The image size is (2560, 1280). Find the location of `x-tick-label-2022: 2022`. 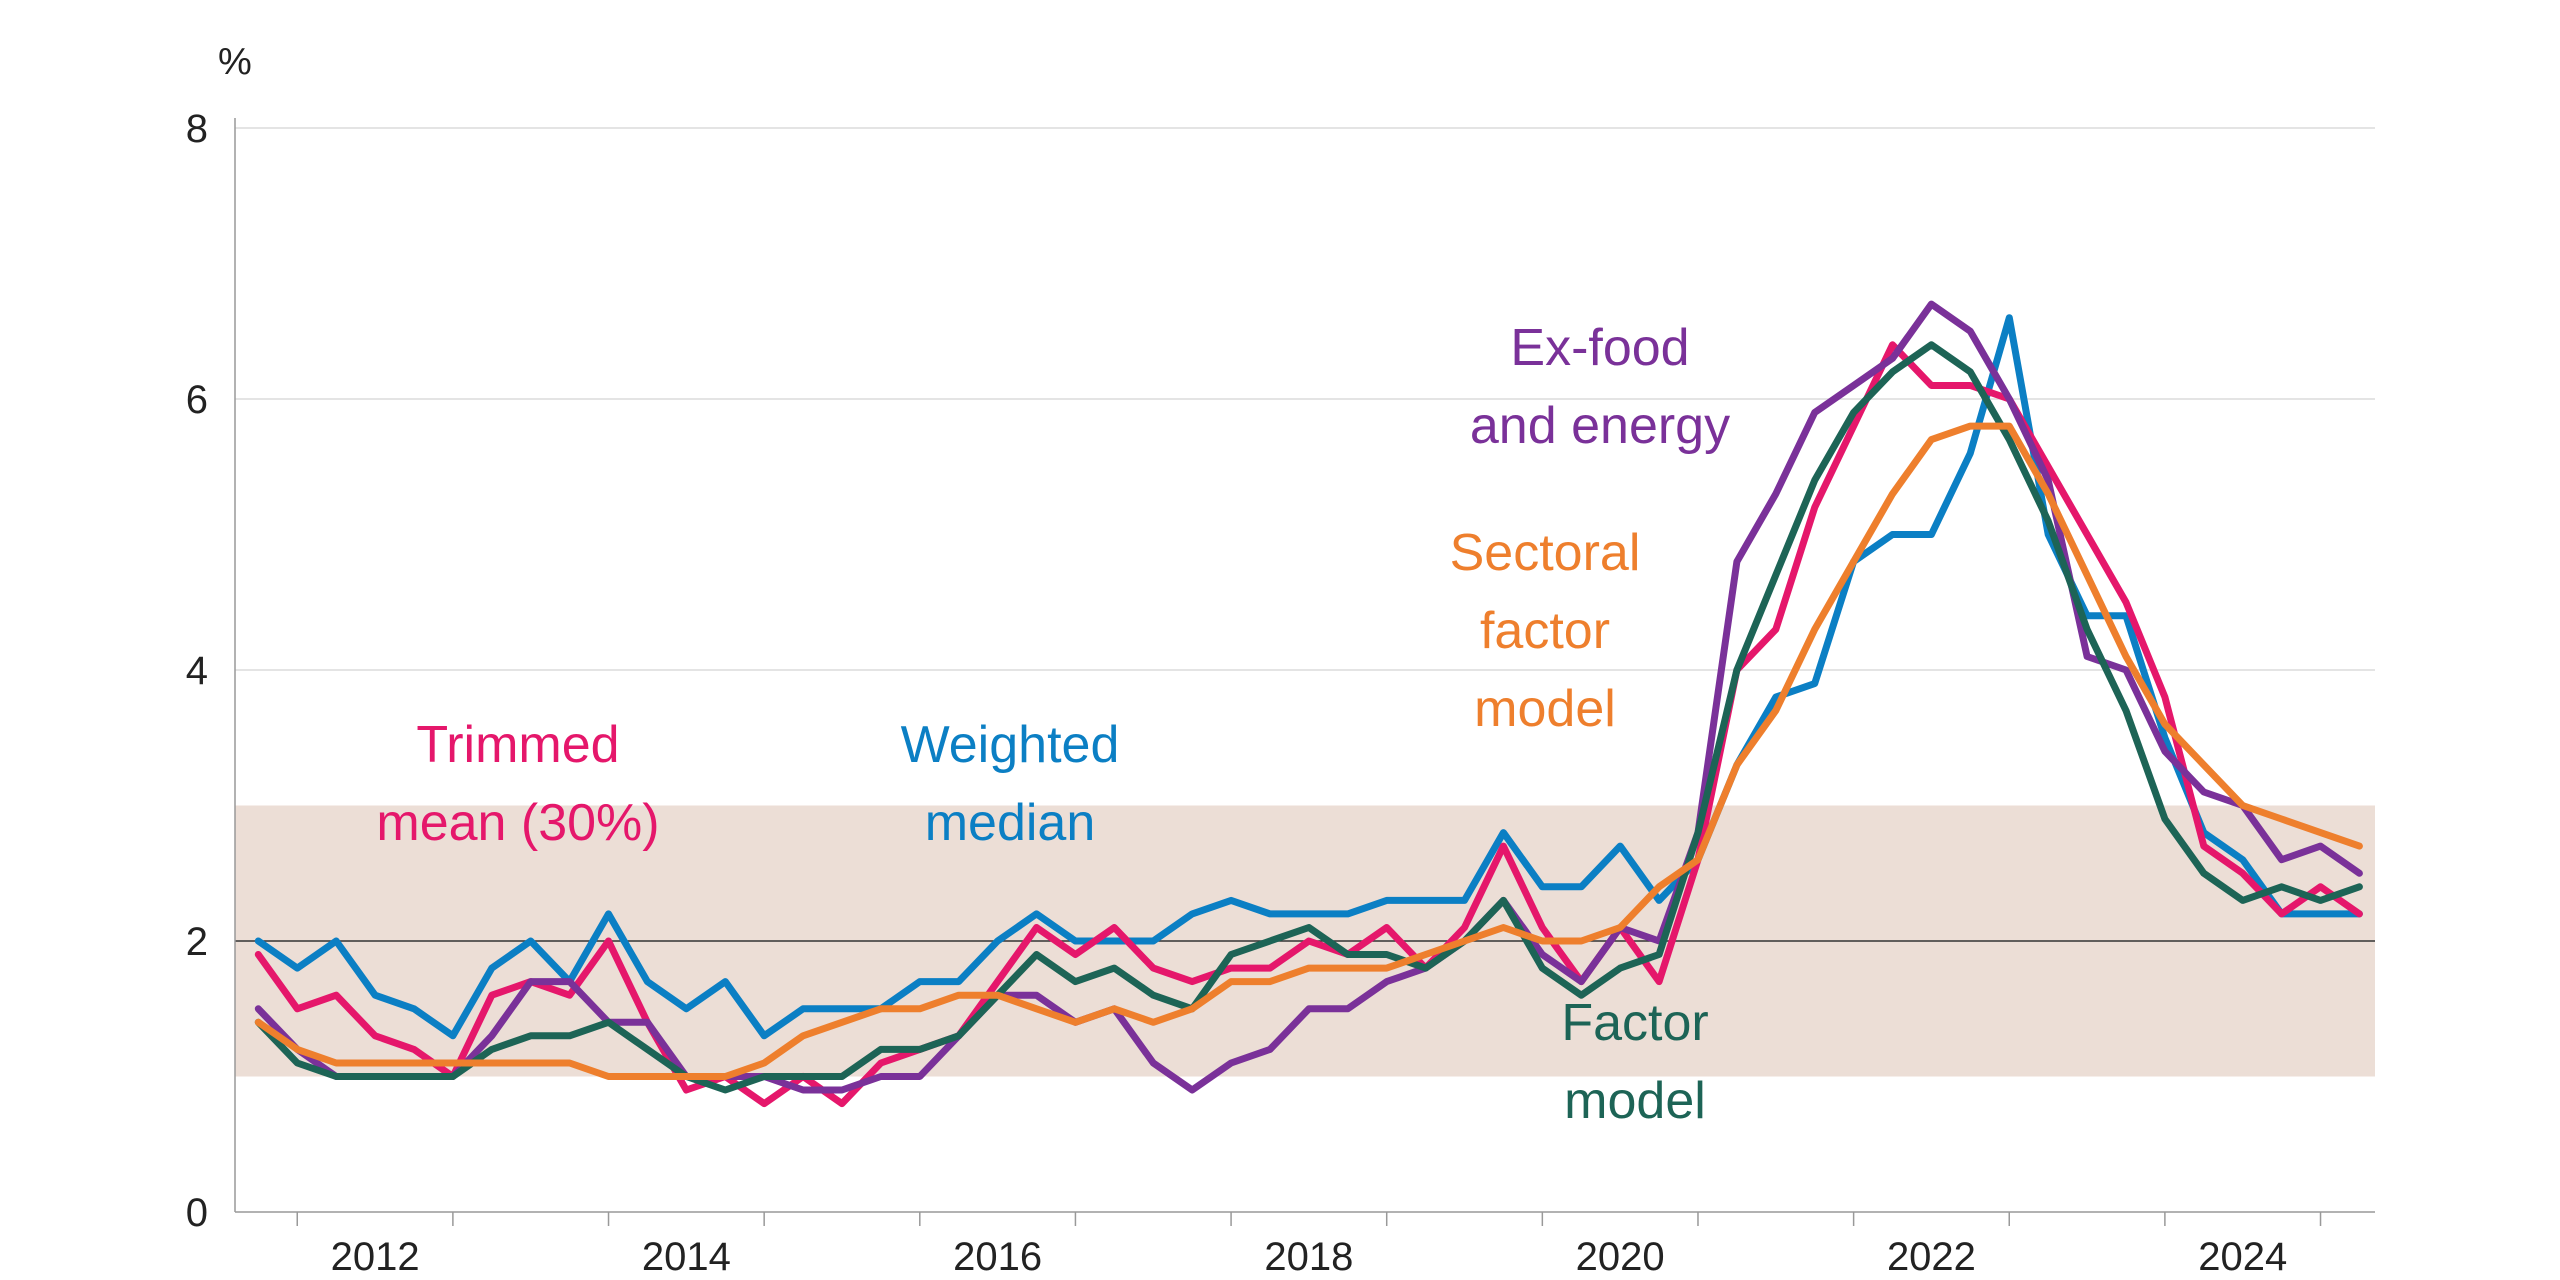

x-tick-label-2022: 2022 is located at coordinates (1931, 1257).